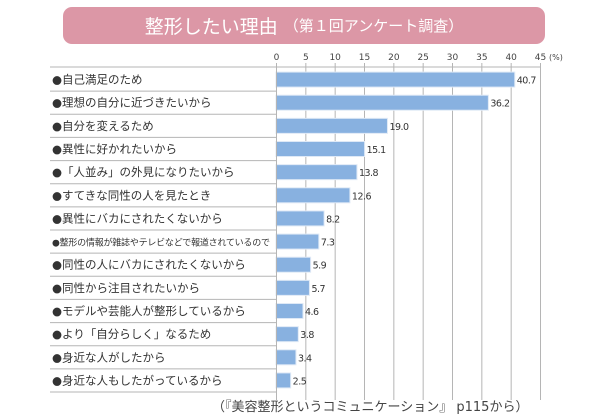 The width and height of the screenshot is (610, 420). What do you see at coordinates (369, 173) in the screenshot?
I see `data-label: 13.8` at bounding box center [369, 173].